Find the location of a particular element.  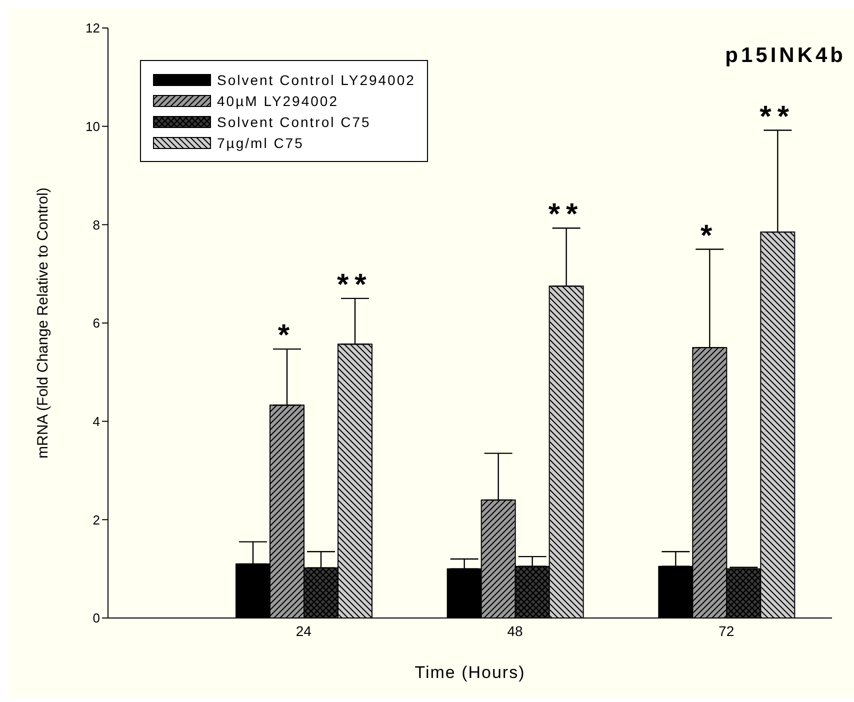

x-tick-label: 72 is located at coordinates (726, 630).